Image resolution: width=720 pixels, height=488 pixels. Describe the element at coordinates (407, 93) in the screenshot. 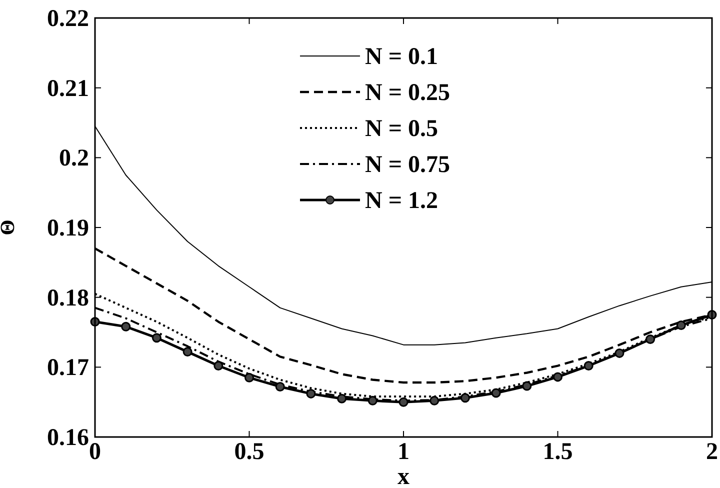

I see `legend-label: N = 0.25` at that location.